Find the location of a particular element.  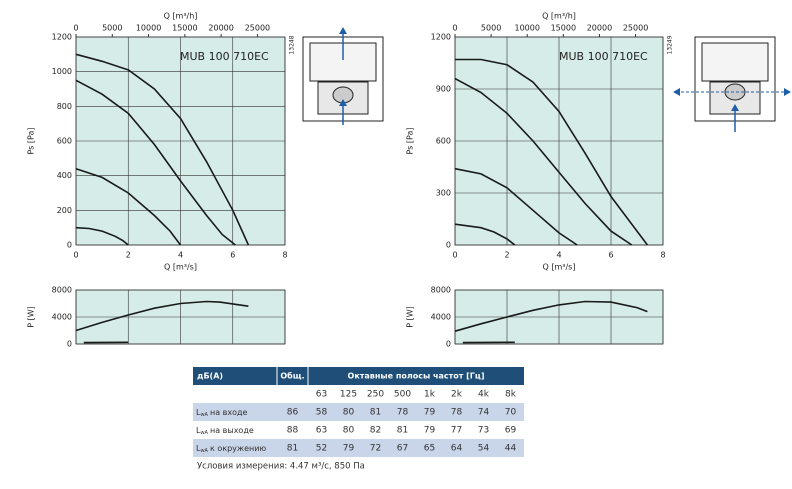

row-text: на выходе is located at coordinates (232, 430).